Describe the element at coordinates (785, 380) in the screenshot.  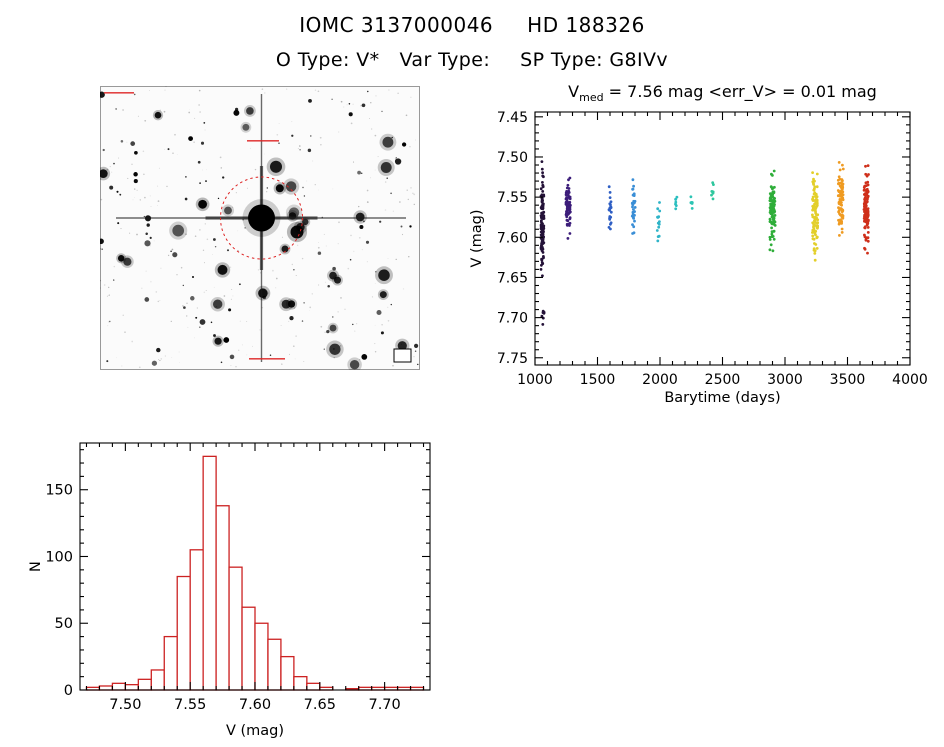
I see `svg-text: 3000` at that location.